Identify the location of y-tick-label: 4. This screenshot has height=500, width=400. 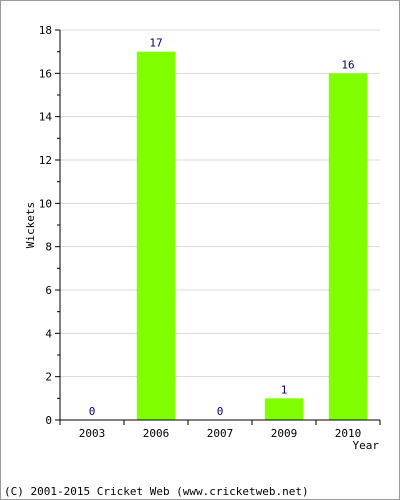
(48, 333).